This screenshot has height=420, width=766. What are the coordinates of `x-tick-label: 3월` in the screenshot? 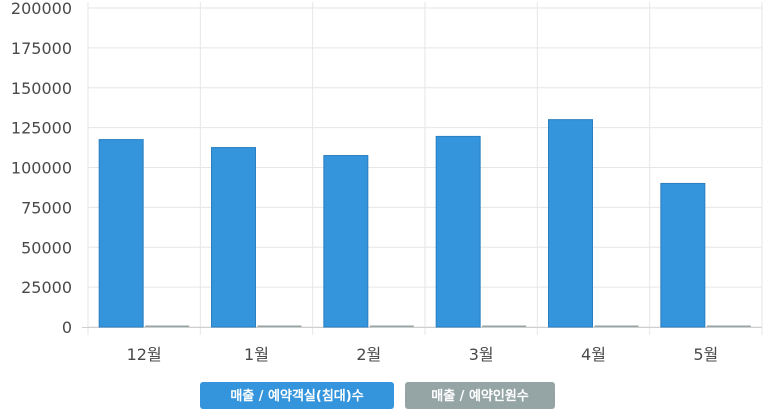 It's located at (481, 354).